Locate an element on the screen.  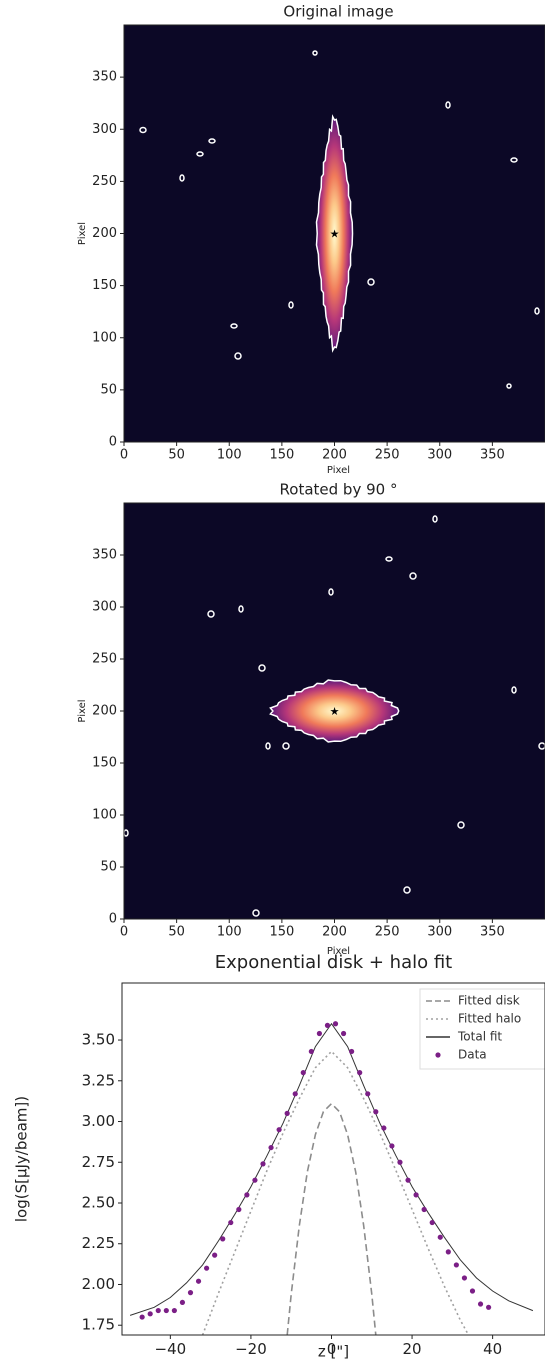
x-tick-label: 350 is located at coordinates (492, 932).